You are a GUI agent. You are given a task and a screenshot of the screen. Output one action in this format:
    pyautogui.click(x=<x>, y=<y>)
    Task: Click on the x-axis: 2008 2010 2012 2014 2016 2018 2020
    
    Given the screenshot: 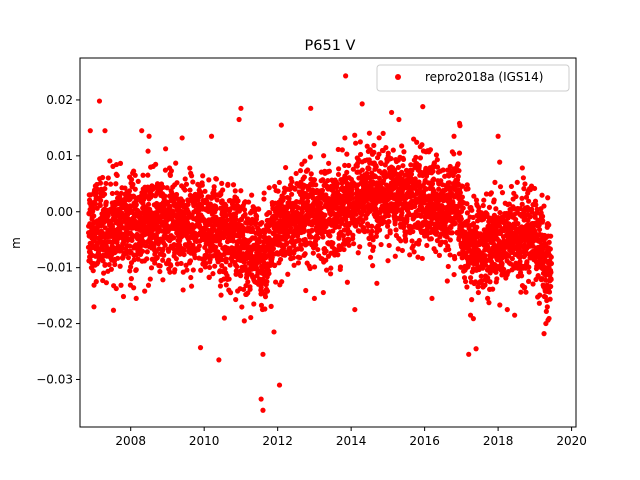 What is the action you would take?
    pyautogui.click(x=351, y=437)
    